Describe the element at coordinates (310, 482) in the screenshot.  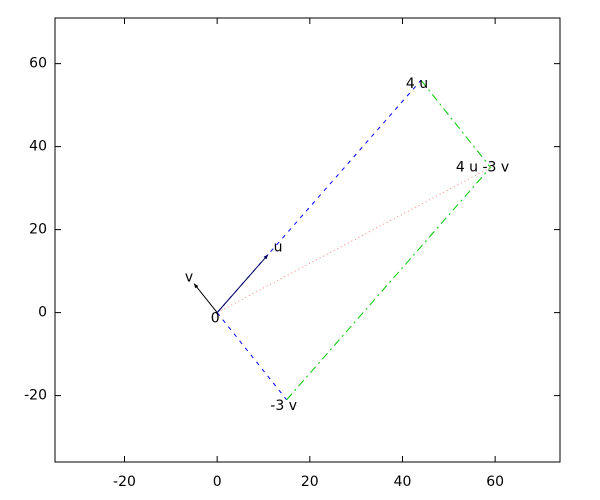
I see `x-tick-label: 20` at that location.